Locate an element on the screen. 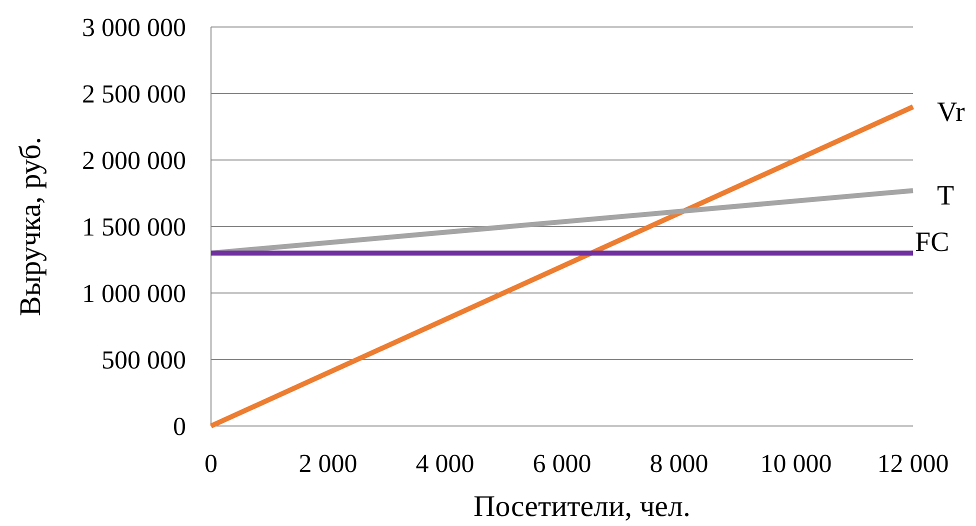  series-label: FC is located at coordinates (932, 242).